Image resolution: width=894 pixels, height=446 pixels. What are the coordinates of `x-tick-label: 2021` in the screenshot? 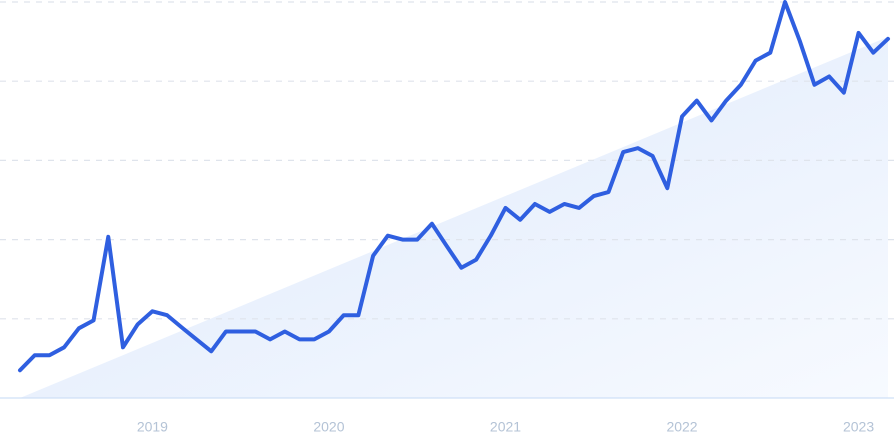 It's located at (505, 427).